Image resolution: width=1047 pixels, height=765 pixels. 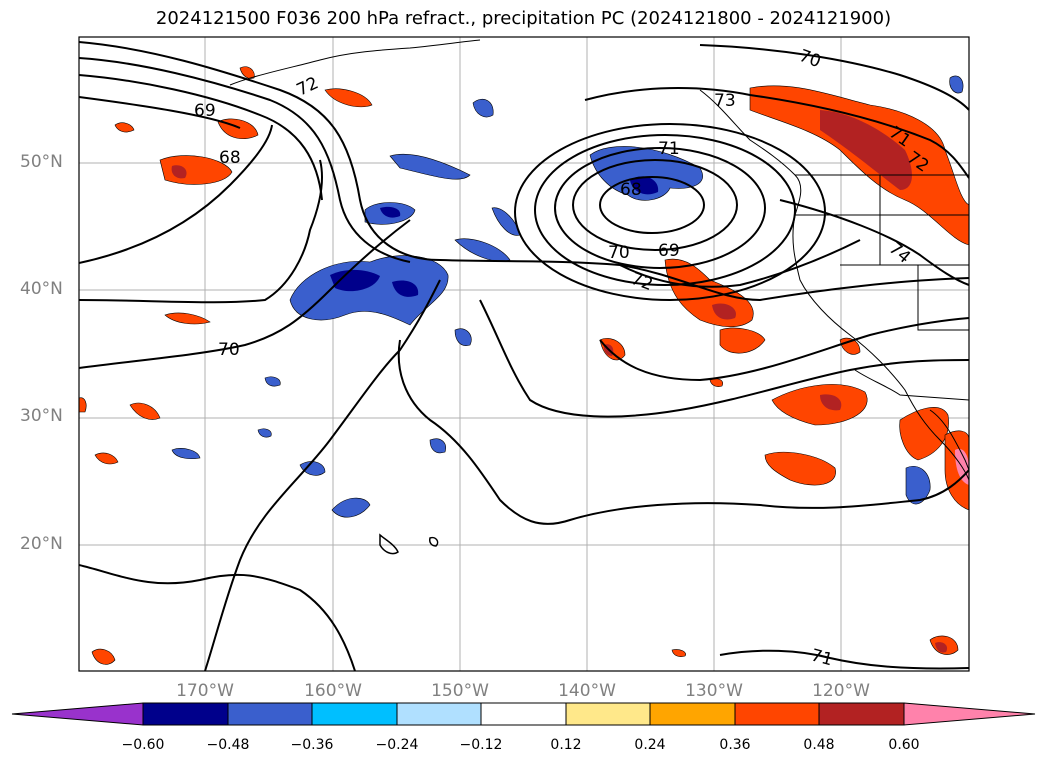 I want to click on lat-label-40n: 40°N, so click(x=41, y=289).